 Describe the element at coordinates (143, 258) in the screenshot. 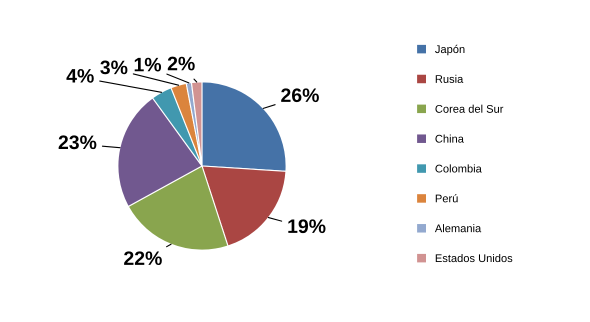

I see `data-label: 22%` at that location.